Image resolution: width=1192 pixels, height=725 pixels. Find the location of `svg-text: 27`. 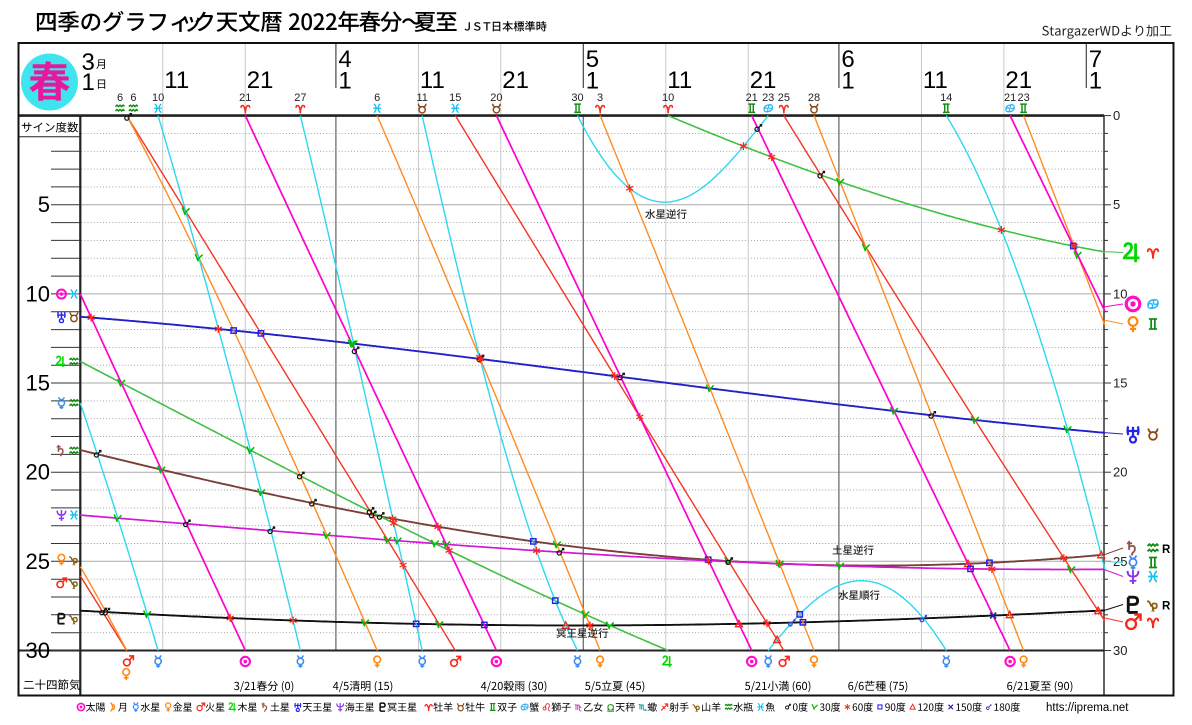

svg-text: 27 is located at coordinates (300, 98).